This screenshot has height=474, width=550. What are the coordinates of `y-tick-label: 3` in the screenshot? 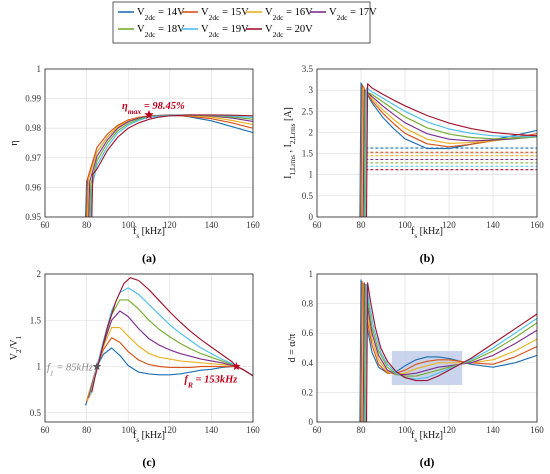 It's located at (311, 90).